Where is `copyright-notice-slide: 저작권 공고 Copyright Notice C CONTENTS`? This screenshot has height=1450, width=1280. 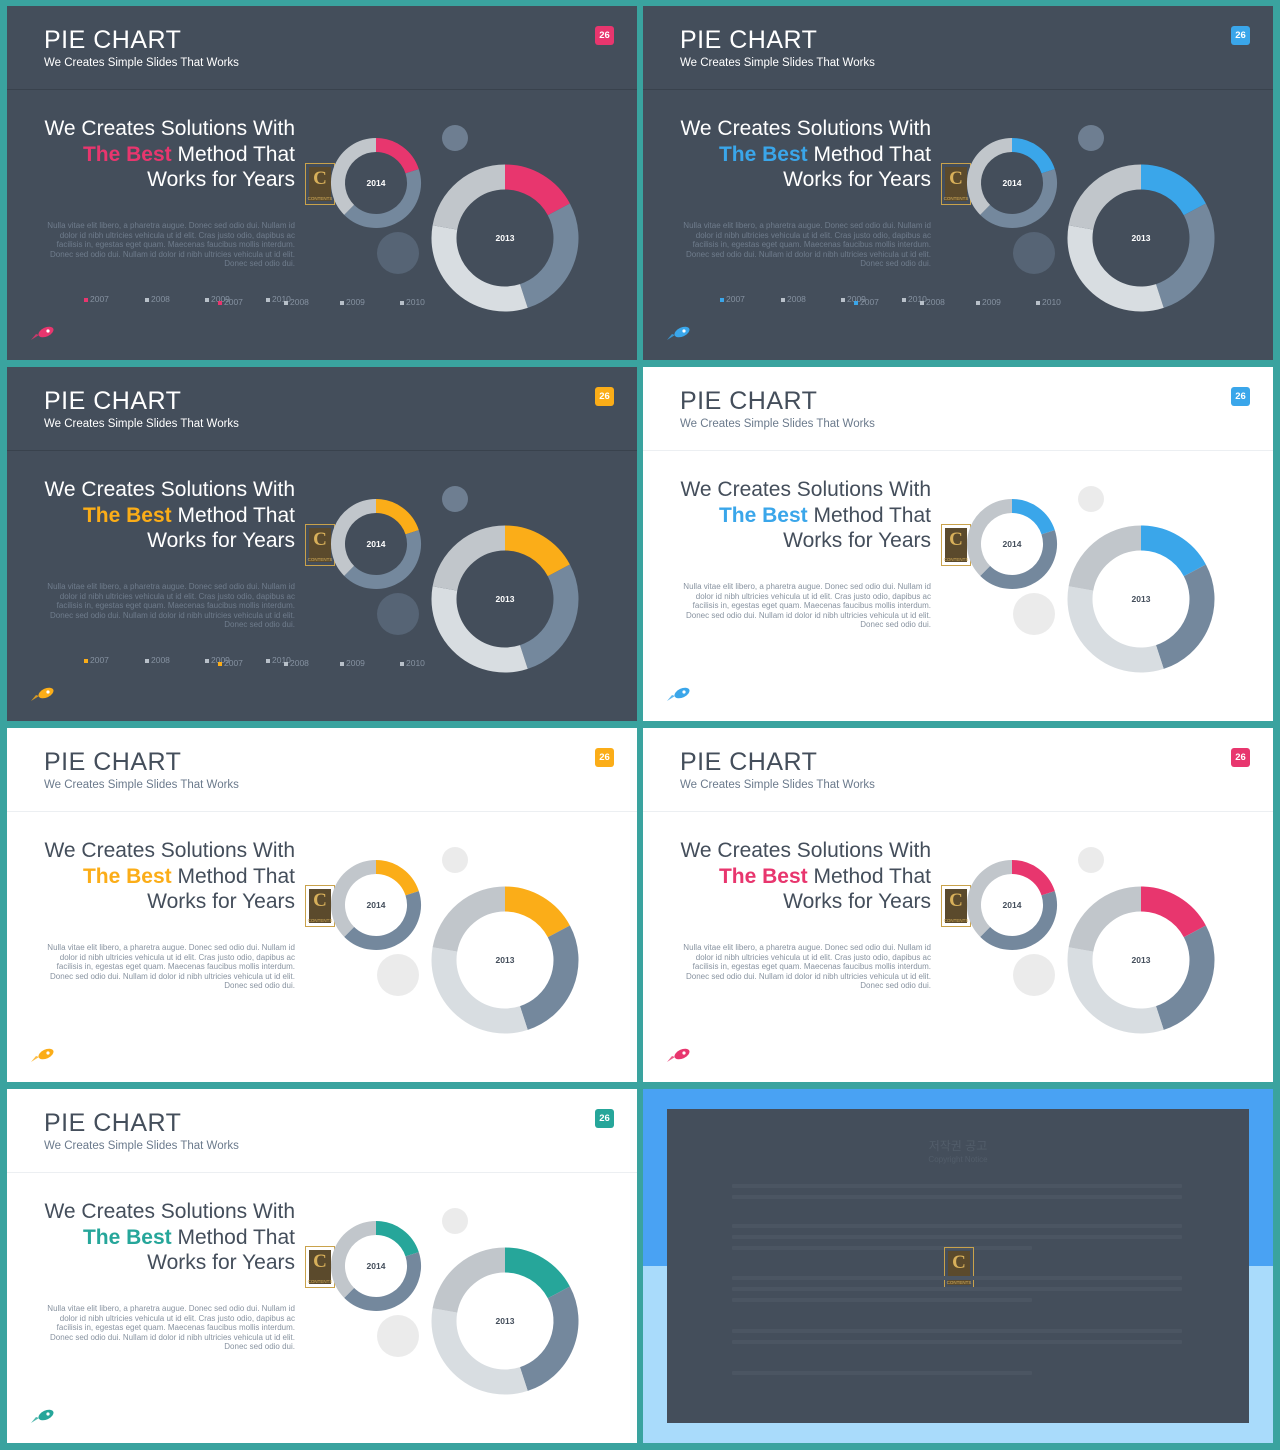
copyright-notice-slide: 저작권 공고 Copyright Notice C CONTENTS is located at coordinates (958, 1266).